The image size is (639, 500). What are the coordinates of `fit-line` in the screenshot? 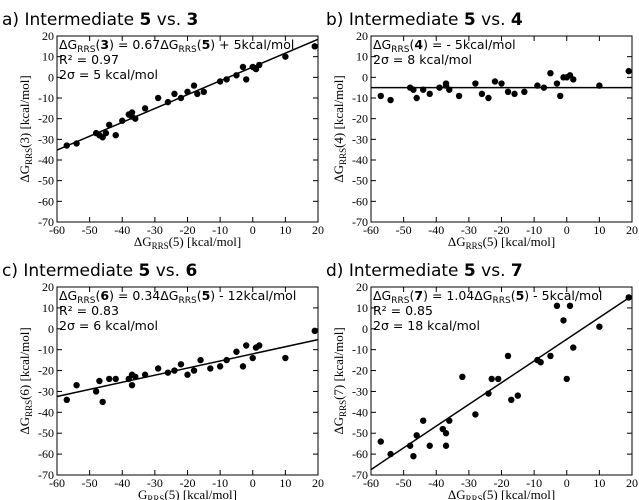 It's located at (501, 383).